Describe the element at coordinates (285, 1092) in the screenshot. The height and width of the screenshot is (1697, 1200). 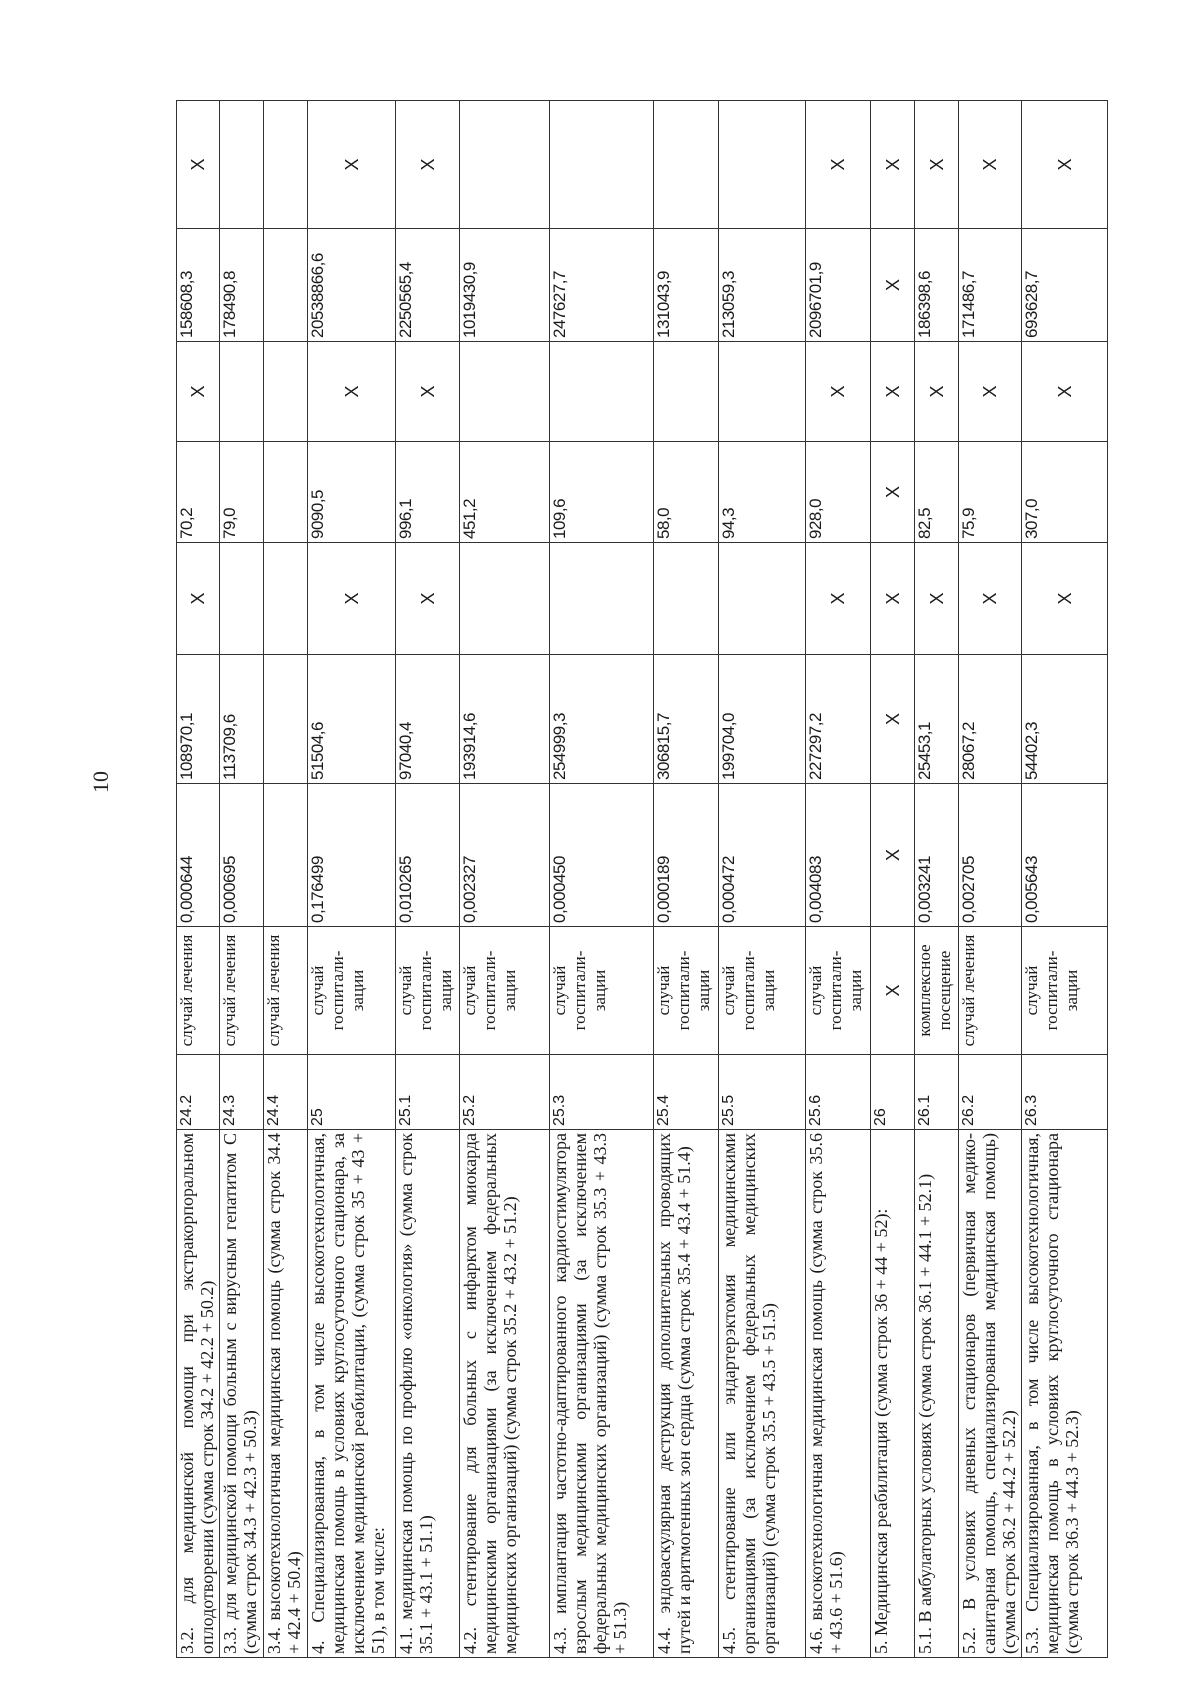
I see `row-number-cell: 24.4` at that location.